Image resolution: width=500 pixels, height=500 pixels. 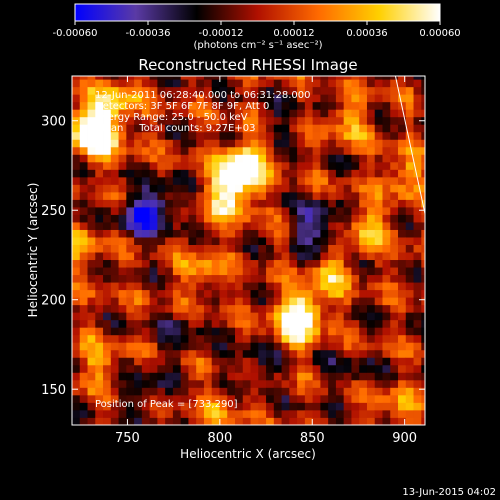 I want to click on y-tick-label: 300, so click(x=53, y=122).